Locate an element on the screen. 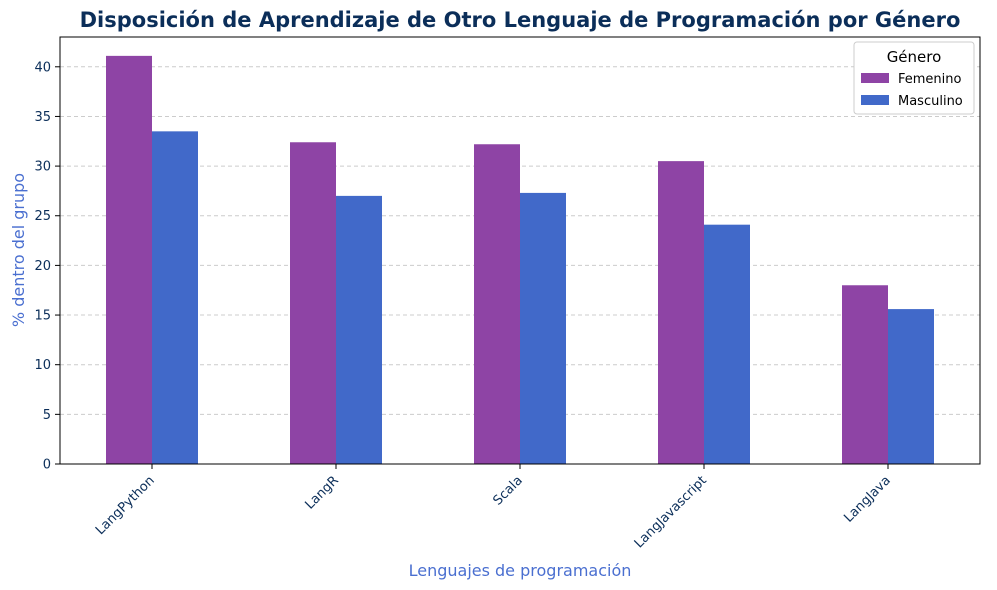 This screenshot has width=997, height=590. y-axis-label: % dentro del grupo is located at coordinates (18, 250).